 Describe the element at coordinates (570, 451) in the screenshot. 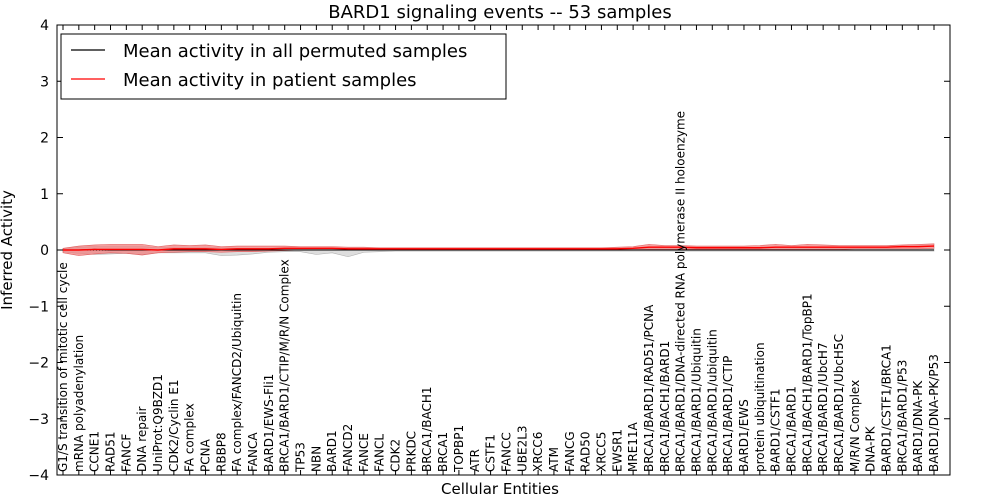

I see `category-label: FANCG` at that location.